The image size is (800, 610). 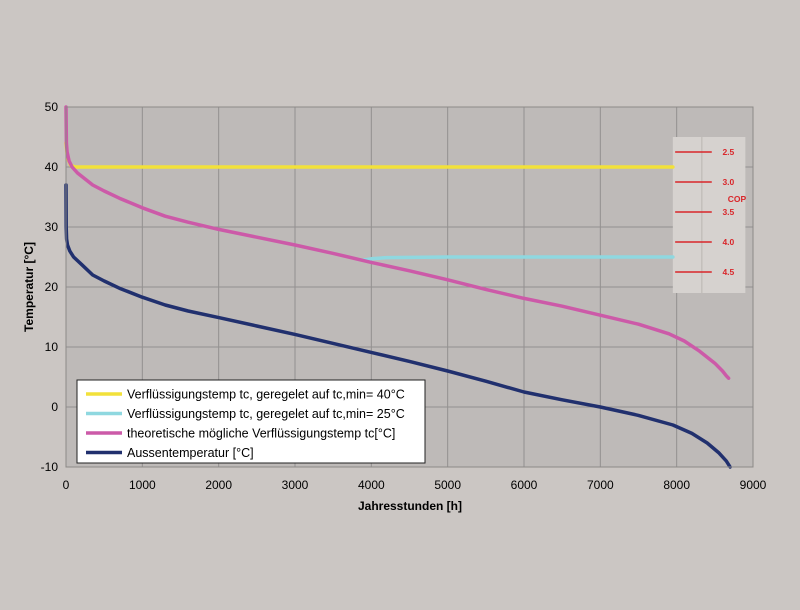 I want to click on x-tick-label: 9000, so click(x=753, y=485).